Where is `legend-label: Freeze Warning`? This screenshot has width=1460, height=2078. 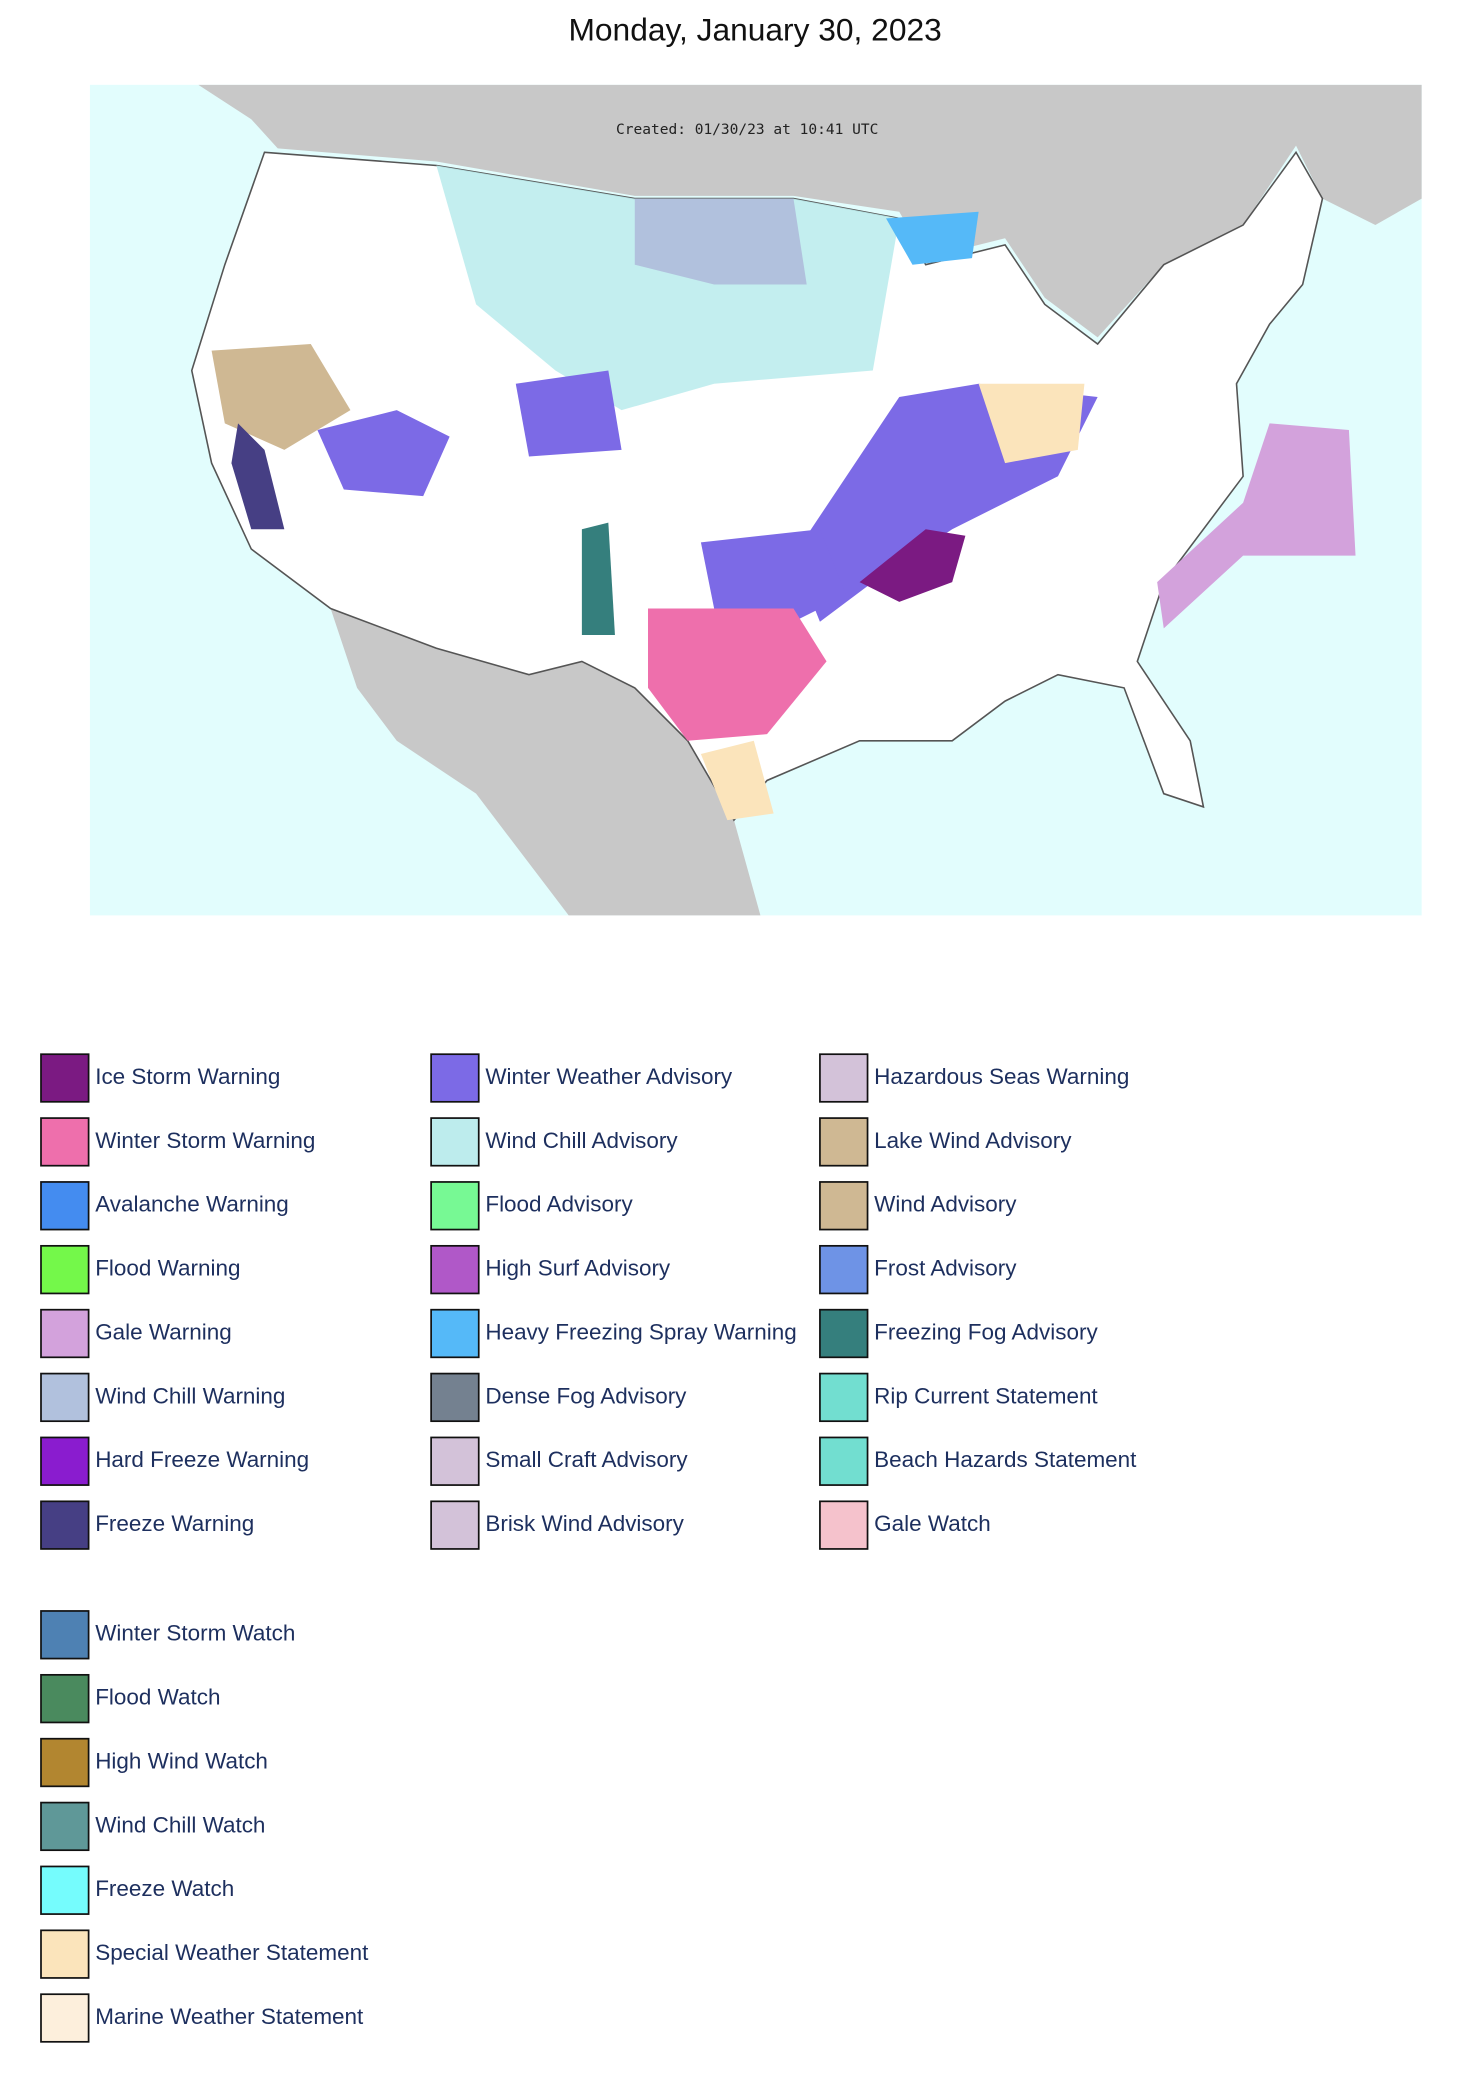
legend-label: Freeze Warning is located at coordinates (174, 1523).